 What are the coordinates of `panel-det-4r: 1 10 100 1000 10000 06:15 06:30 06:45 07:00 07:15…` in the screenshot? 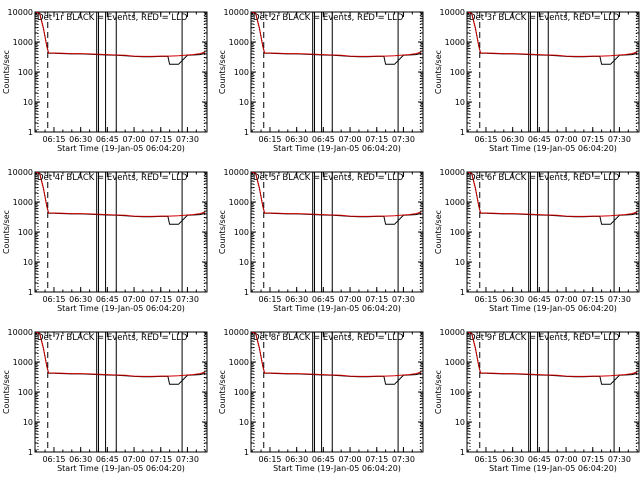 It's located at (105, 240).